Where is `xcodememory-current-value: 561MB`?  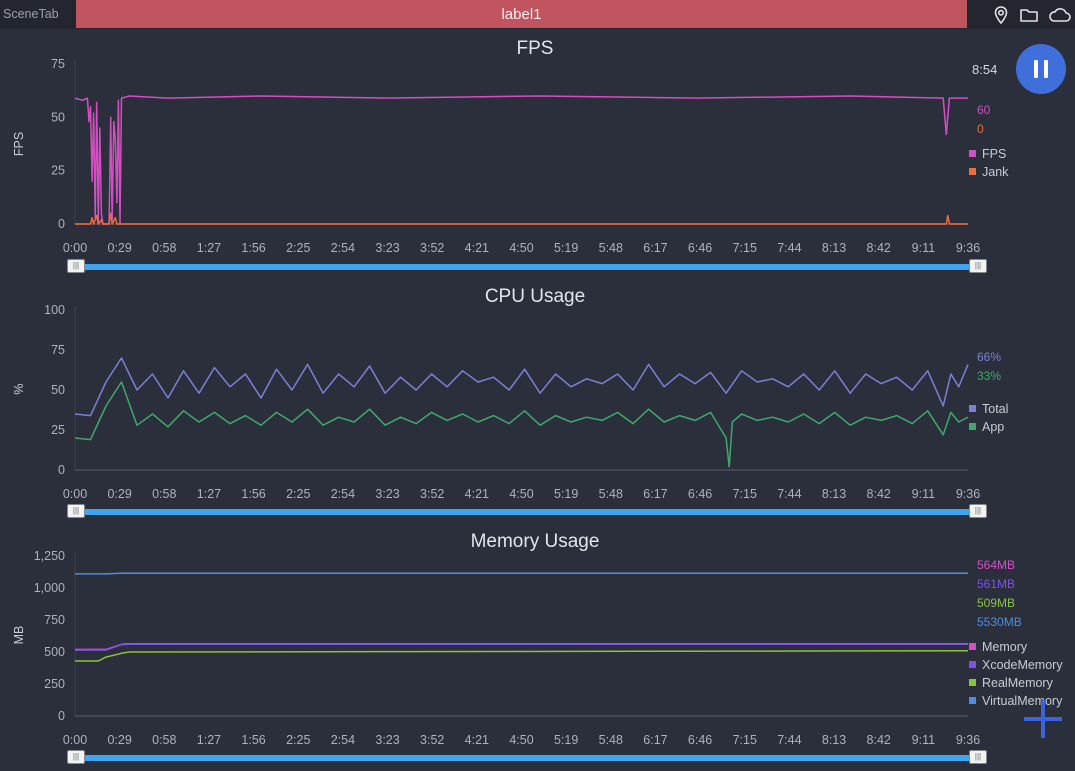
xcodememory-current-value: 561MB is located at coordinates (996, 584).